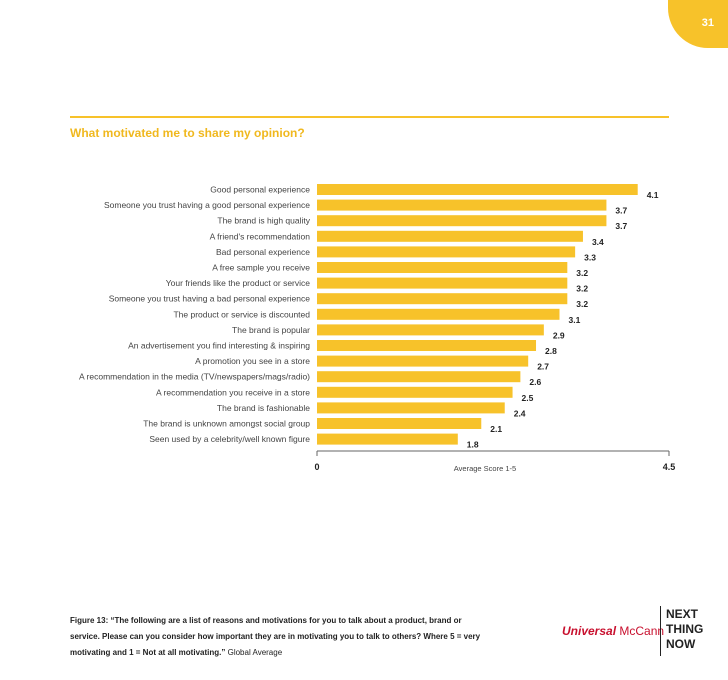 Image resolution: width=728 pixels, height=680 pixels. I want to click on category-label: Bad personal experience, so click(263, 252).